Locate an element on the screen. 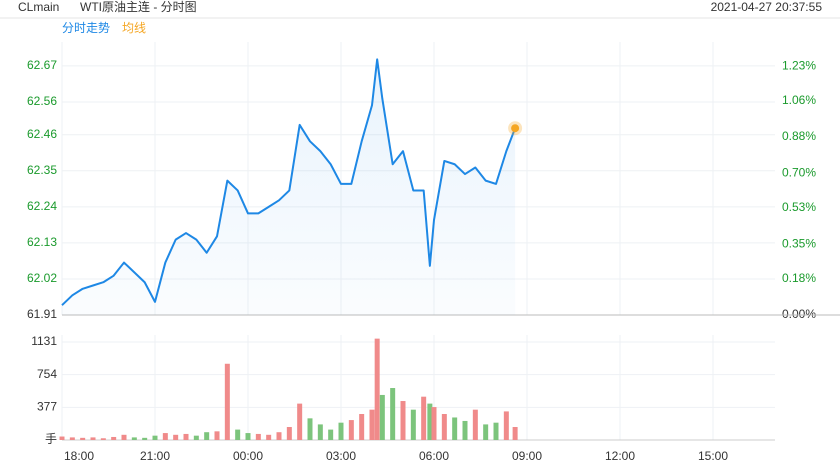  y-tick-label: 62.56 is located at coordinates (42, 101).